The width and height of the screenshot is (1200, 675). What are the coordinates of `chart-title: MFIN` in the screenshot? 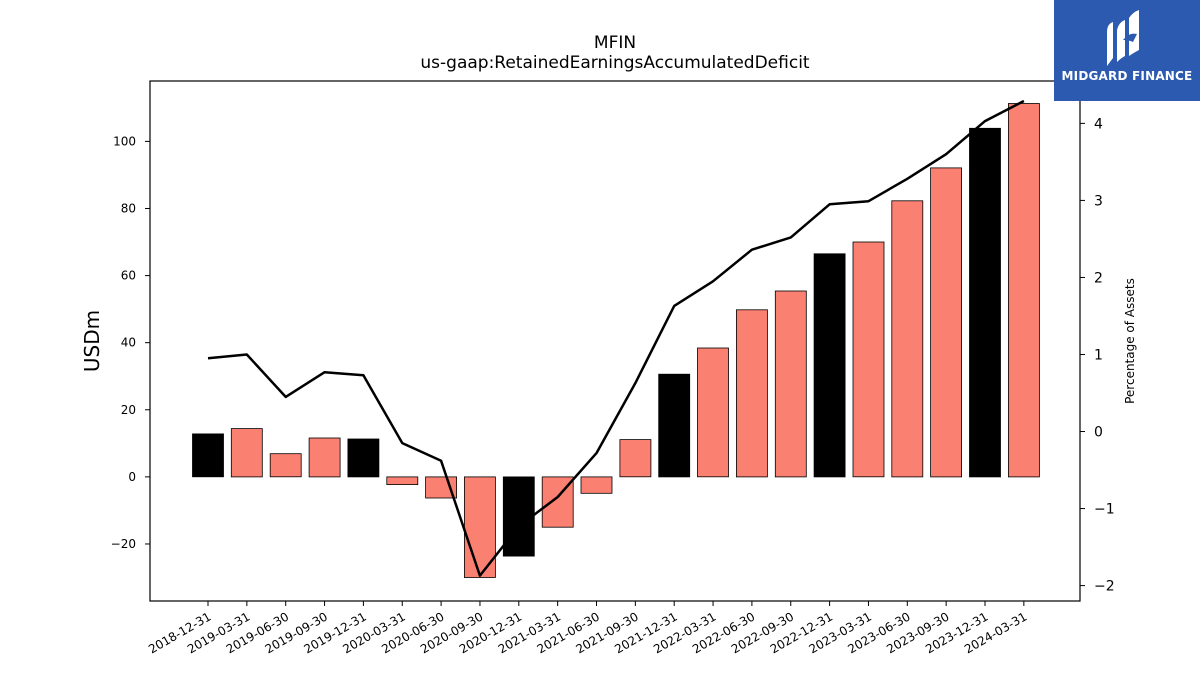 It's located at (615, 43).